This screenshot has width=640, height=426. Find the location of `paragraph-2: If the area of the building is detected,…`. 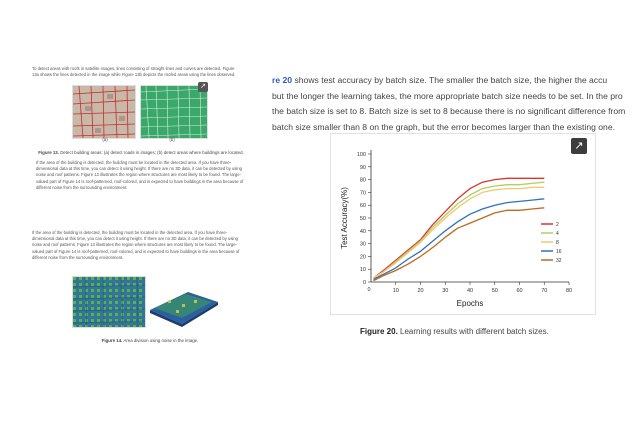

paragraph-2: If the area of the building is detected,… is located at coordinates (143, 245).